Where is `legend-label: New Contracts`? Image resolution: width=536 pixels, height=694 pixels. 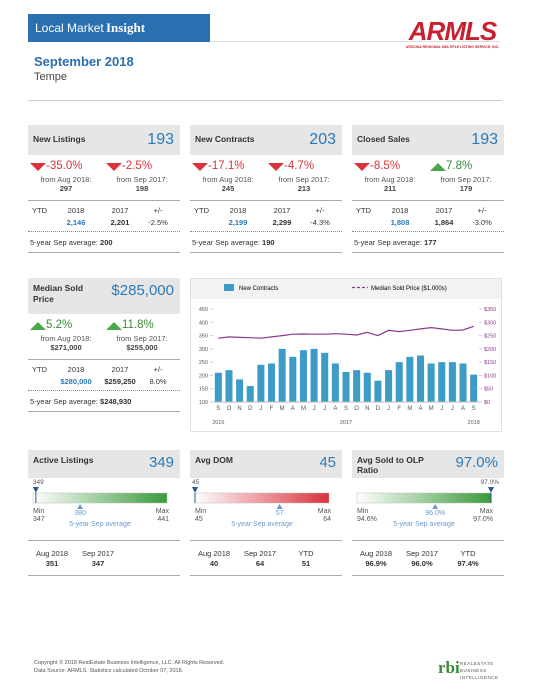
legend-label: New Contracts is located at coordinates (258, 289).